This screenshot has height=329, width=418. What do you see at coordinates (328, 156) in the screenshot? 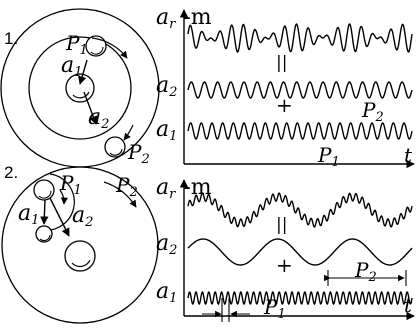
I see `period-label-p1: P1` at bounding box center [328, 156].